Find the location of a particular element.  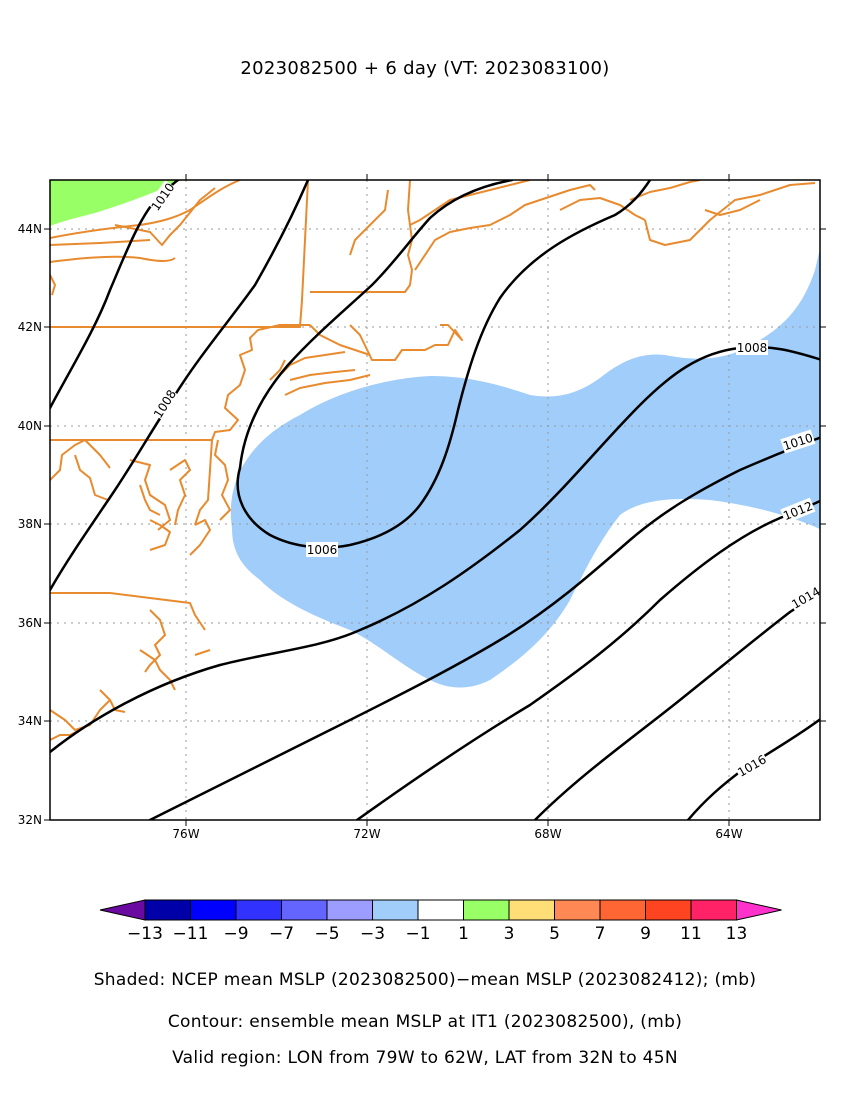

colorbar-label: 13 is located at coordinates (737, 934).